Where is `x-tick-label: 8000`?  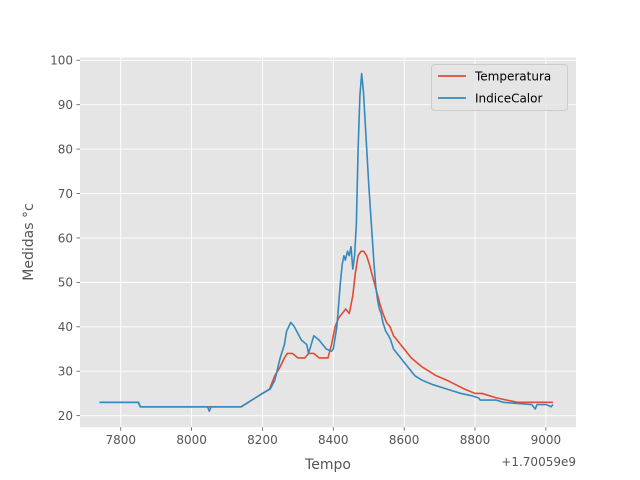 x-tick-label: 8000 is located at coordinates (191, 440).